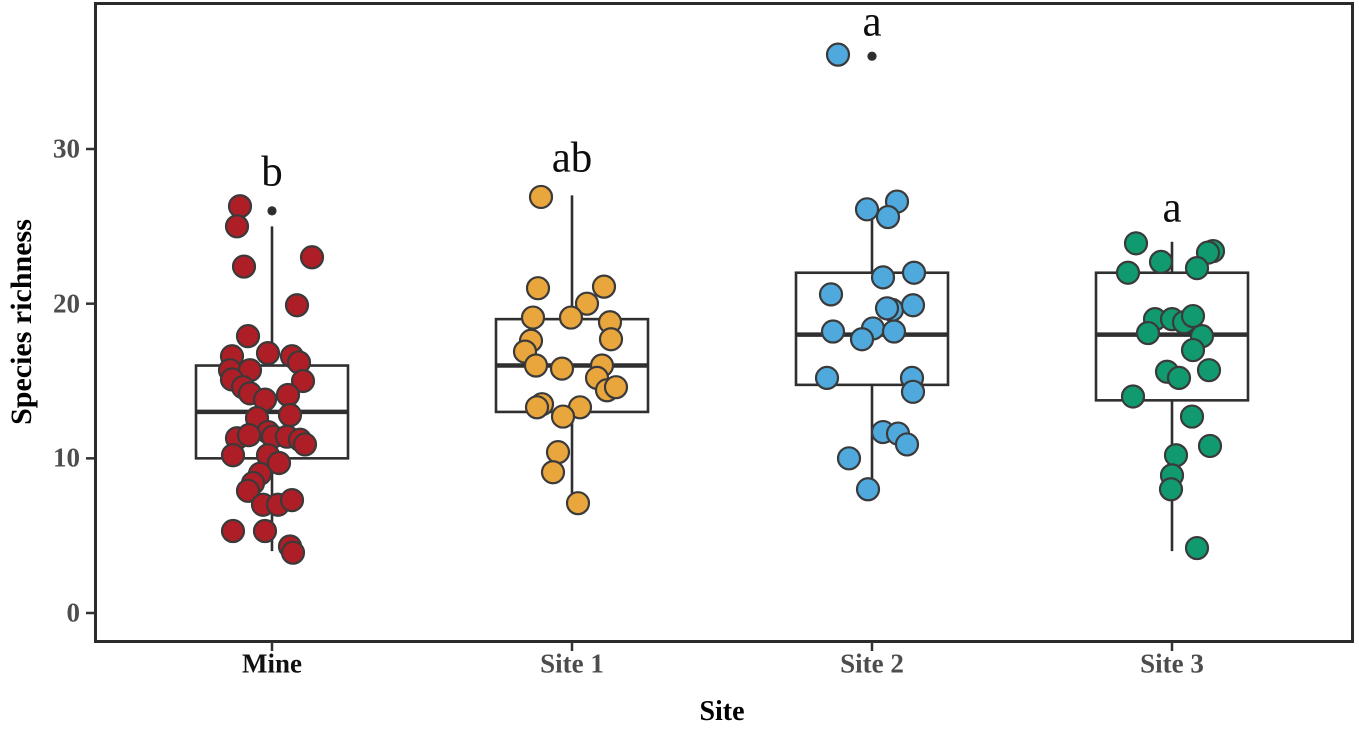  Describe the element at coordinates (872, 23) in the screenshot. I see `significance-letter-site2: a` at that location.